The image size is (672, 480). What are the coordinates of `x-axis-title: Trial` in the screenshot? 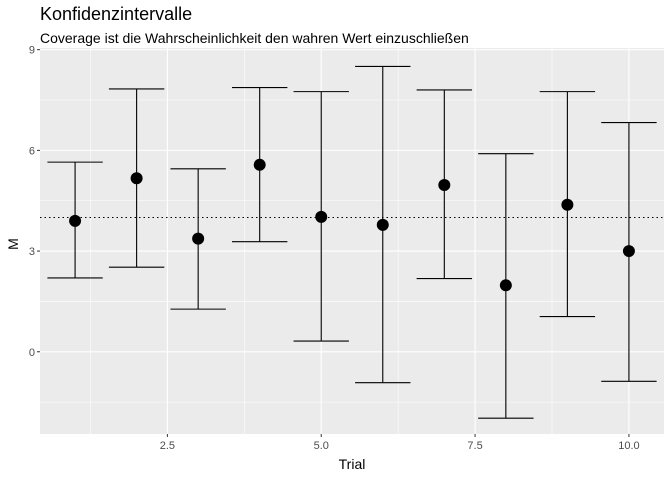 It's located at (352, 464).